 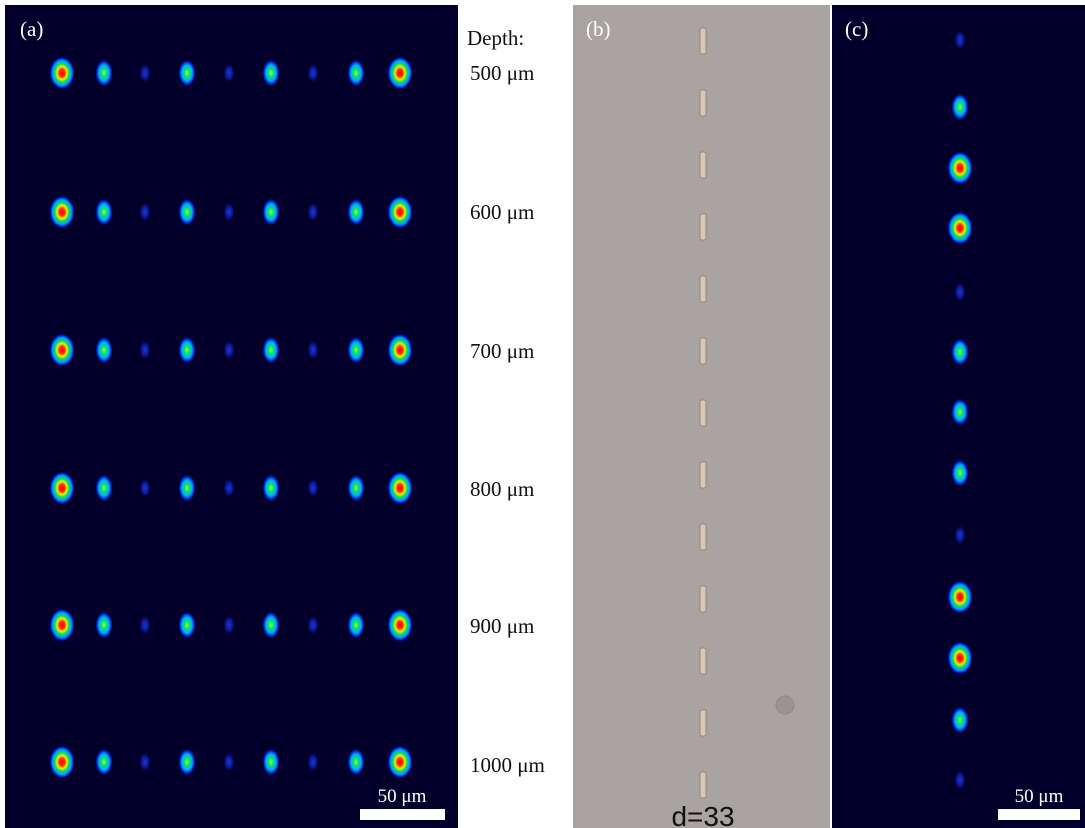 I want to click on particle, so click(x=785, y=705).